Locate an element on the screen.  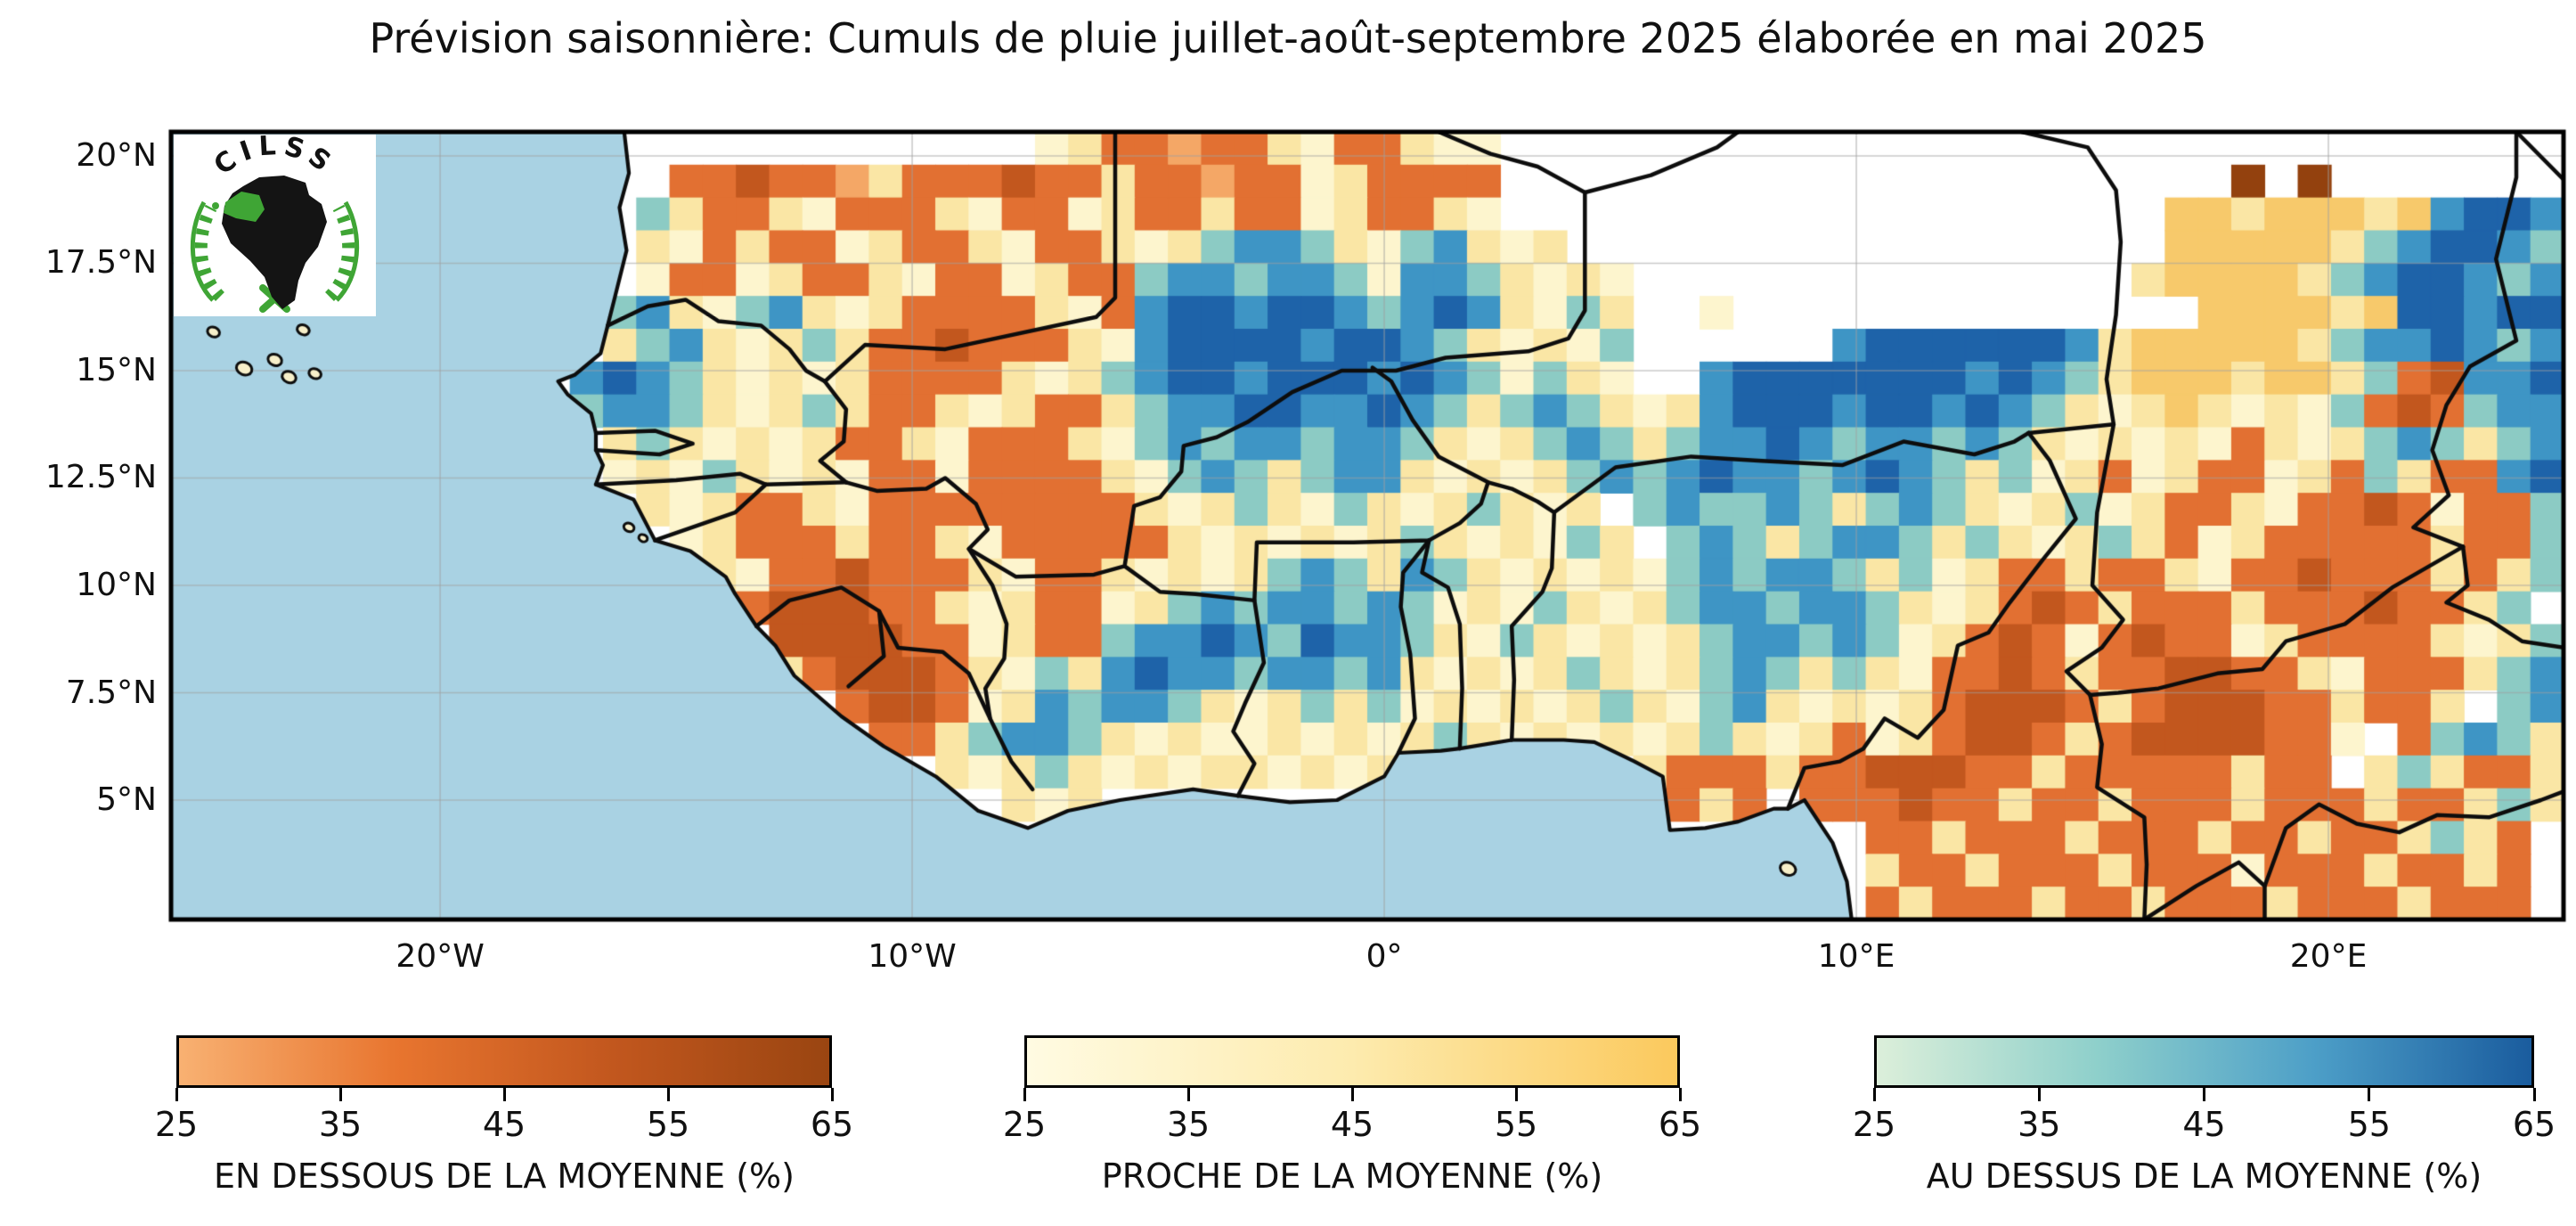
colorbar-near-average: 25 35 45 55 65 PROCHE DE LA MOYENNE (%) is located at coordinates (1352, 1129).